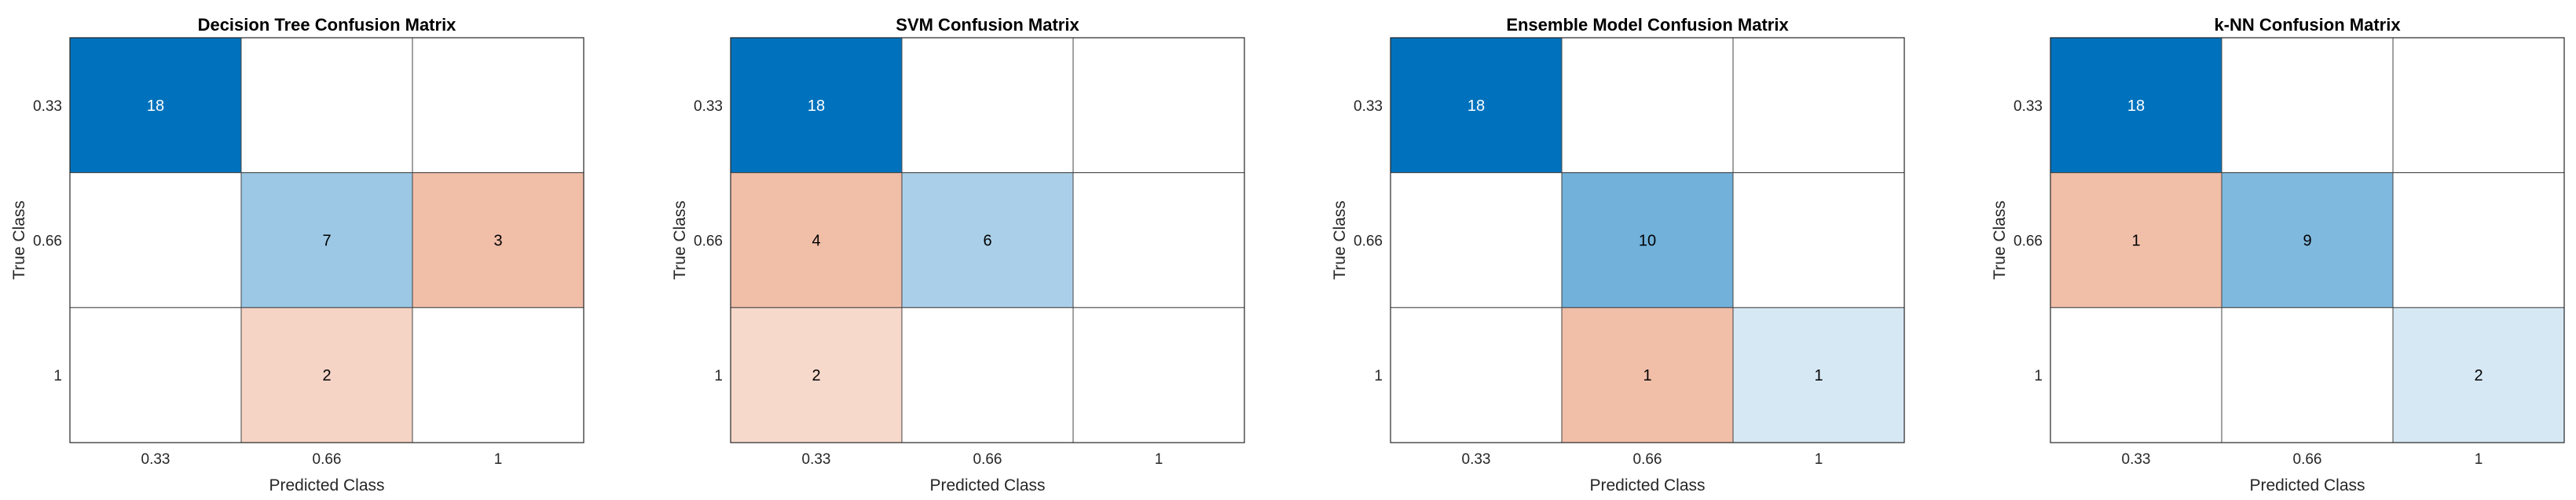  I want to click on matrix-cell-value: 6, so click(987, 241).